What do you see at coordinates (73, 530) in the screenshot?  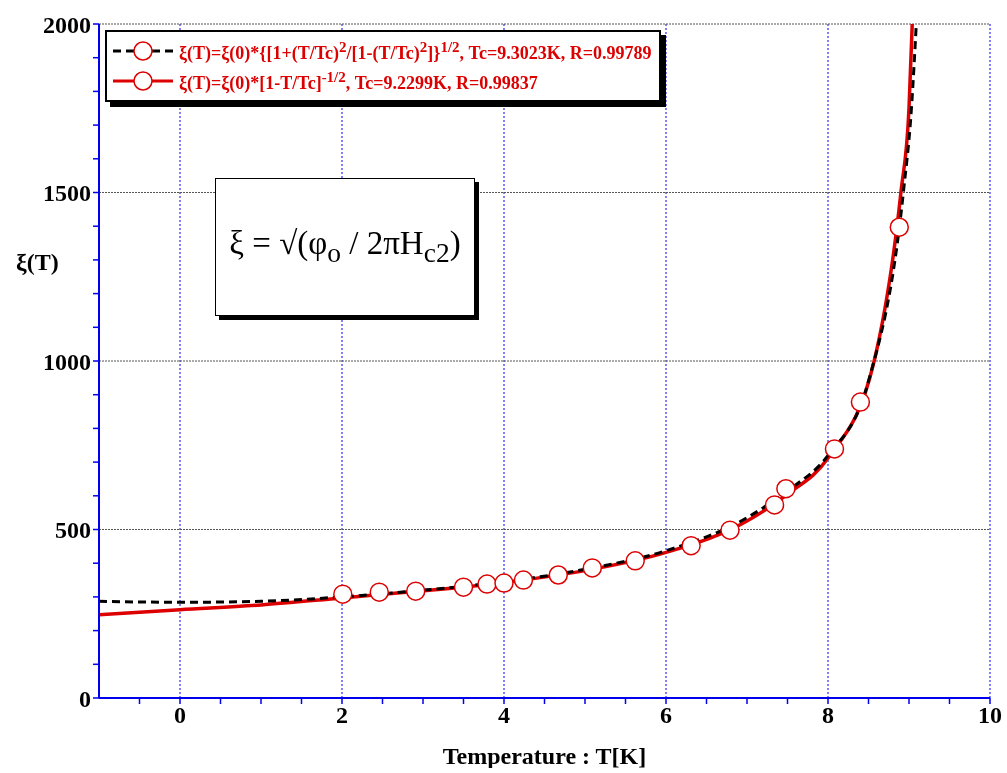 I see `y-tick-label: 500` at bounding box center [73, 530].